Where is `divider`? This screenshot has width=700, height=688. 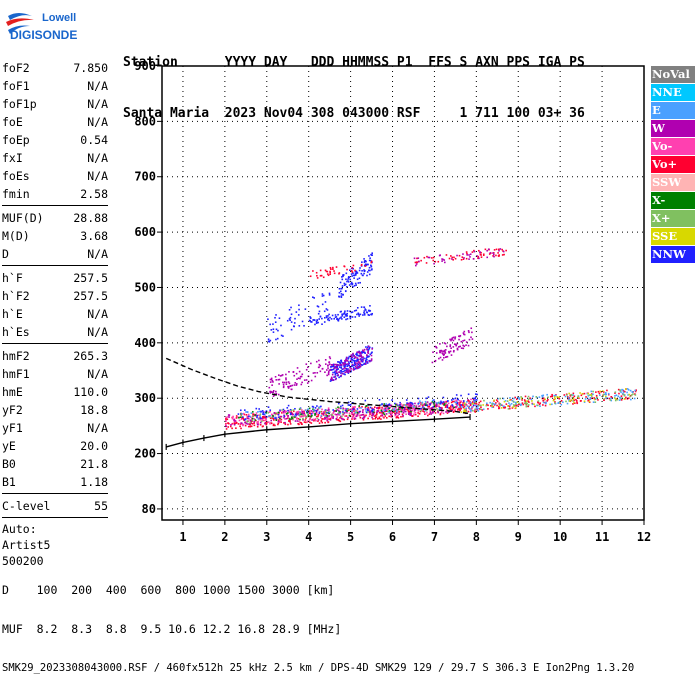
divider is located at coordinates (55, 265).